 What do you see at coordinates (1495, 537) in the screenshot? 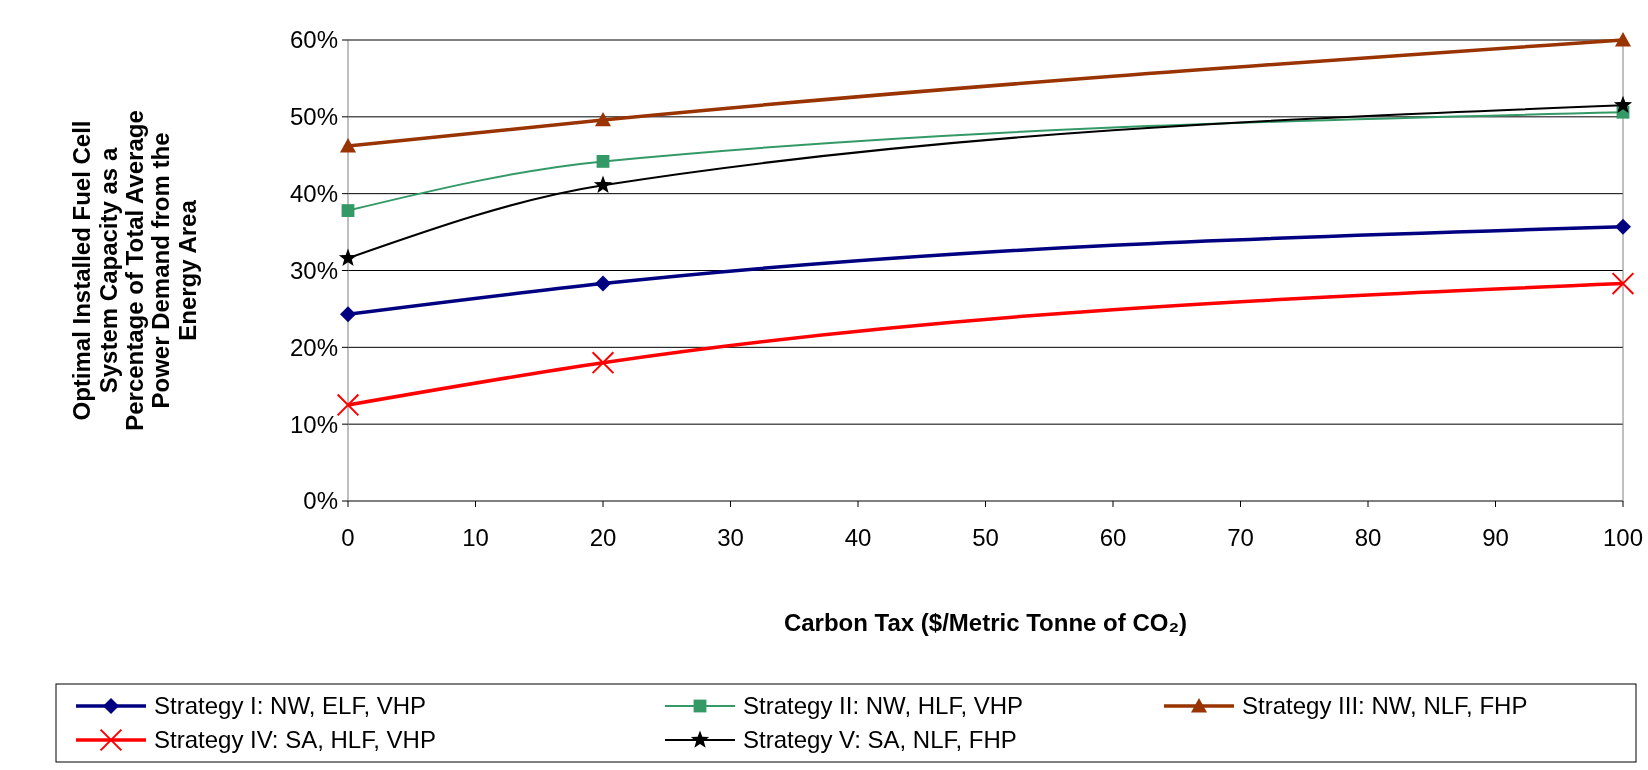
I see `x-tick-label: 90` at bounding box center [1495, 537].